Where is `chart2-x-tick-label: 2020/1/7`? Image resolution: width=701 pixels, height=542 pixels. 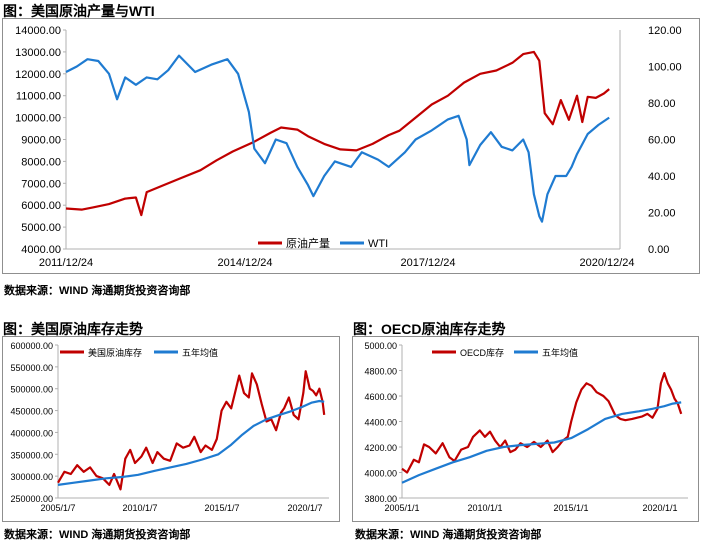 chart2-x-tick-label: 2020/1/7 is located at coordinates (304, 508).